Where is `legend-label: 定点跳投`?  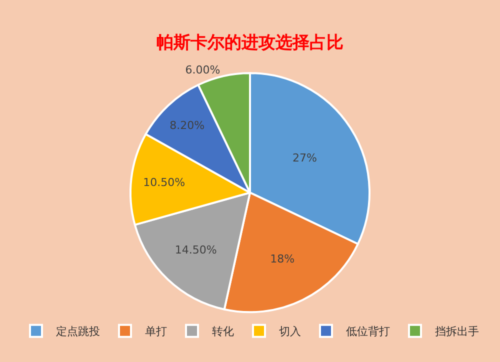 legend-label: 定点跳投 is located at coordinates (78, 331).